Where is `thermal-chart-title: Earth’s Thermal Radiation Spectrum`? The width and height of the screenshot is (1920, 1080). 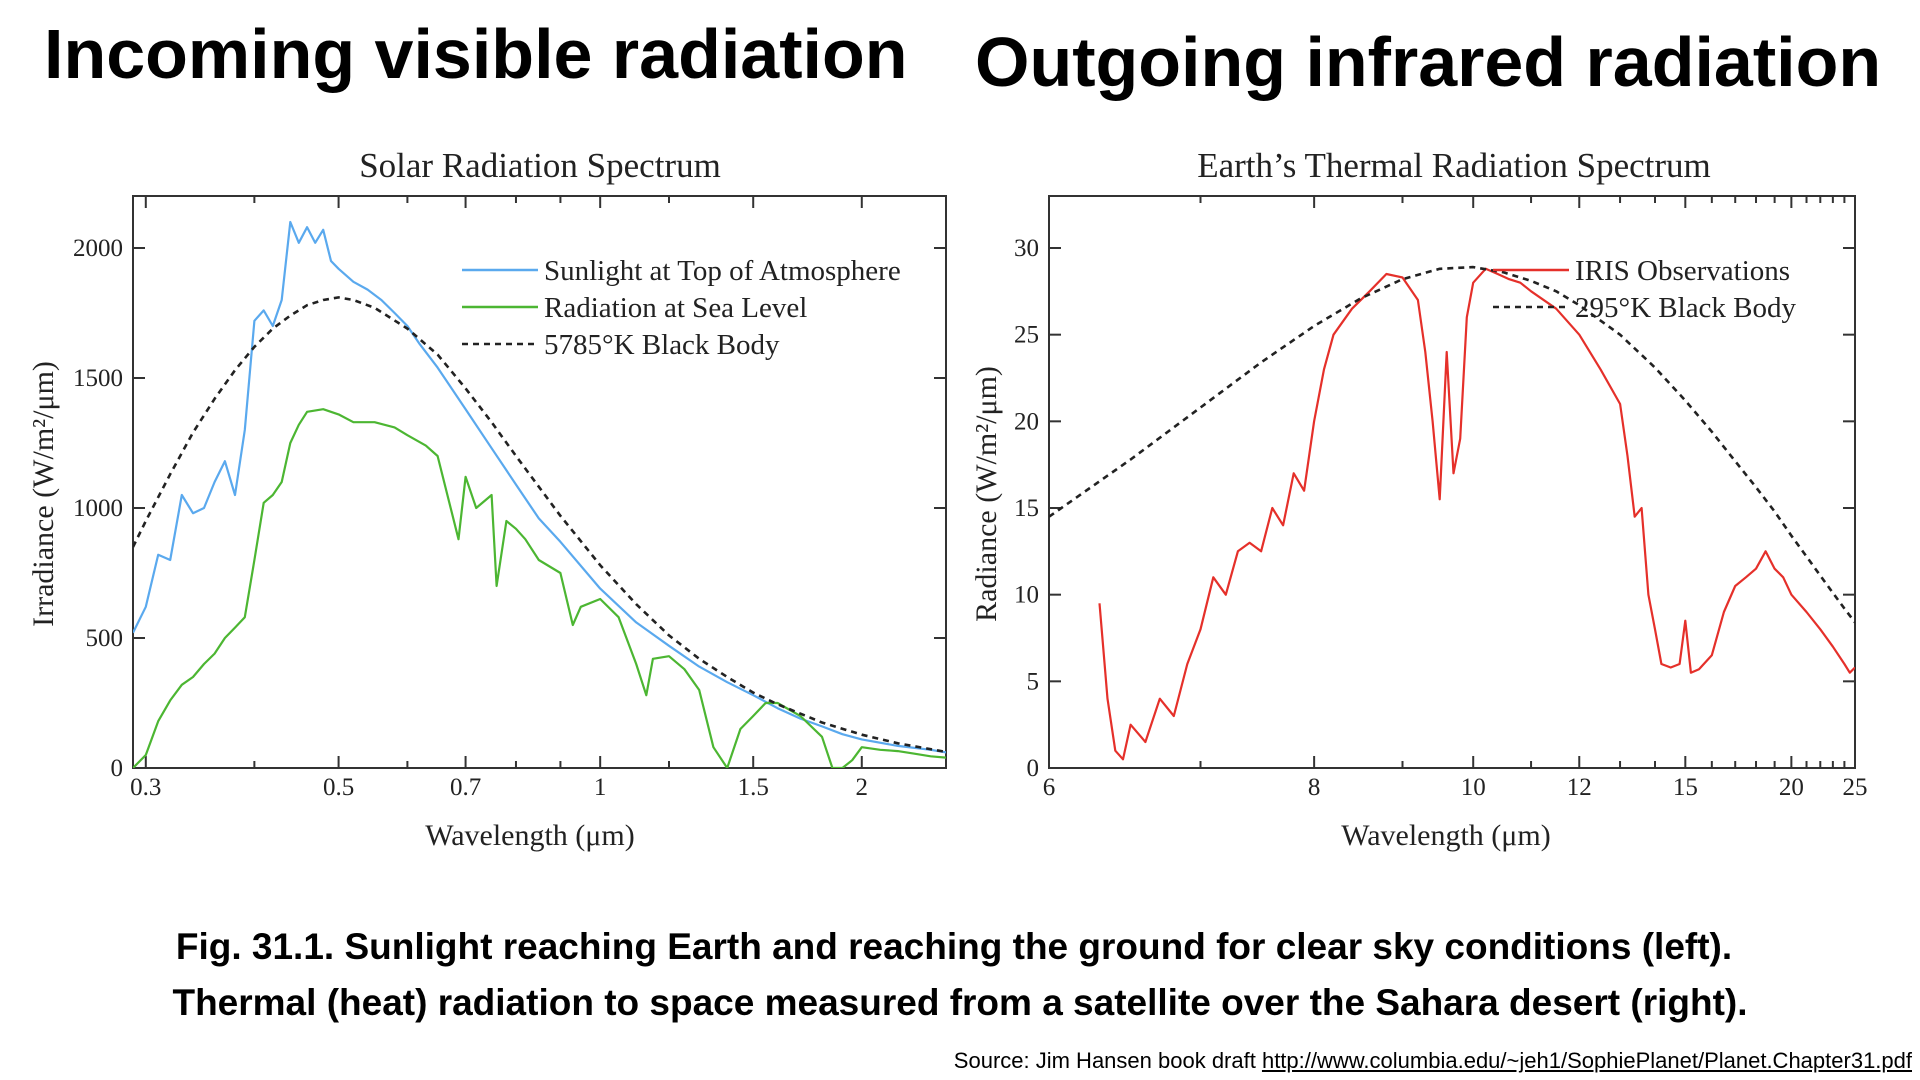 thermal-chart-title: Earth’s Thermal Radiation Spectrum is located at coordinates (1454, 165).